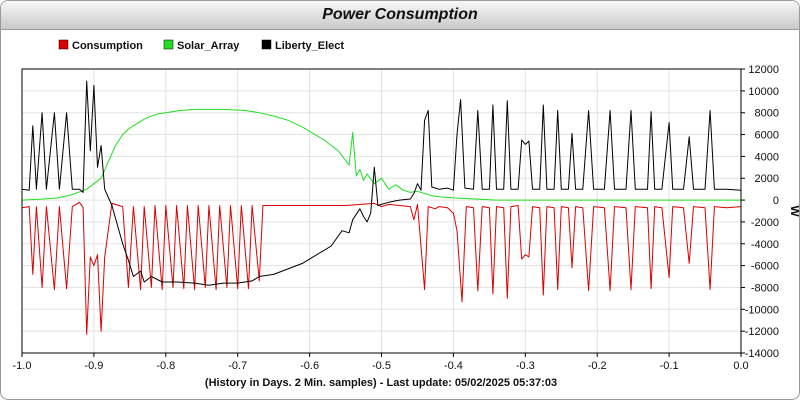  I want to click on y-tick-label: 4000, so click(767, 157).